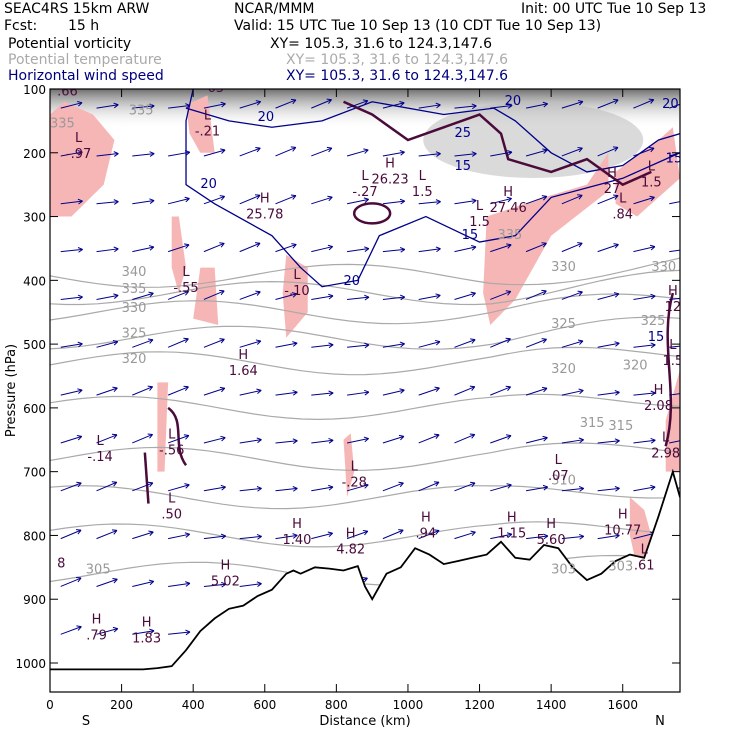 The height and width of the screenshot is (740, 740). Describe the element at coordinates (34, 154) in the screenshot. I see `y-tick-label: 200` at that location.